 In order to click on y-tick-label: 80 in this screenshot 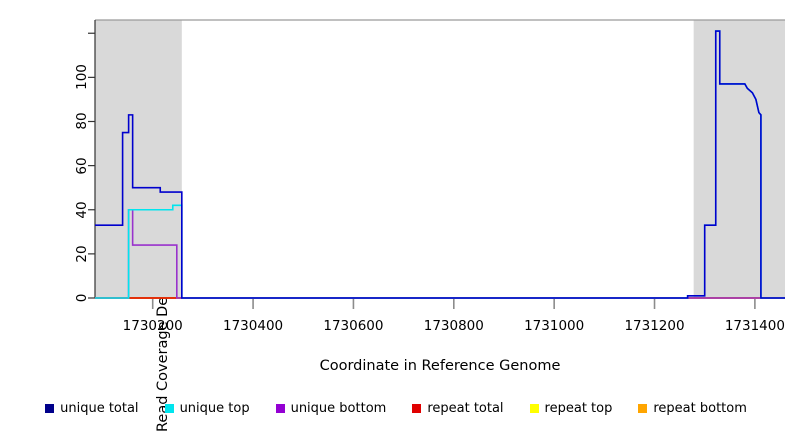, I will do `click(82, 121)`.